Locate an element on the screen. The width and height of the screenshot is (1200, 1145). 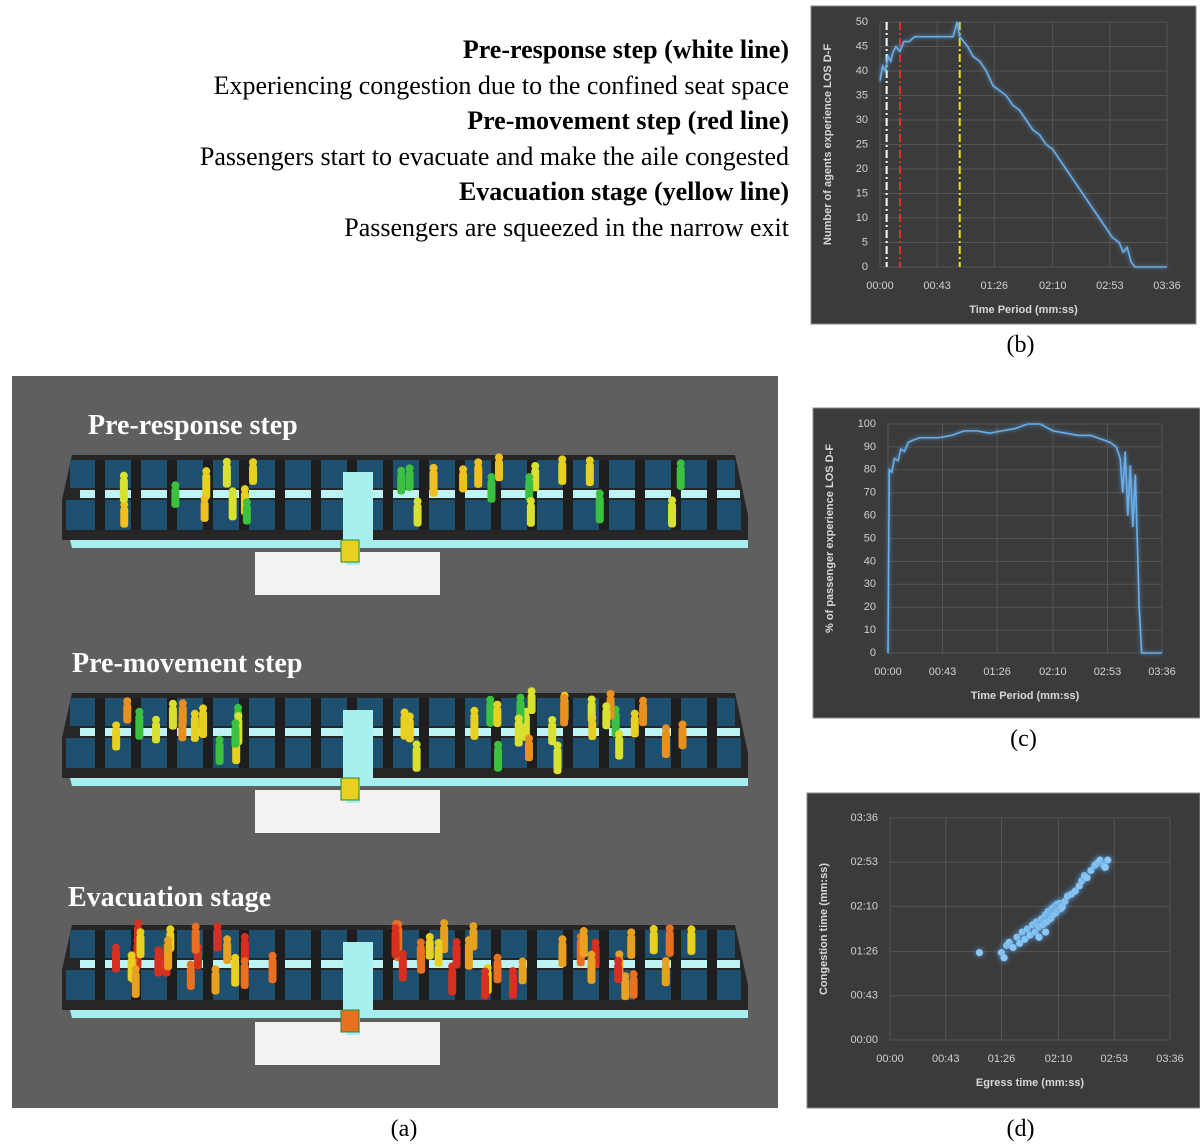
x-axis-label: Egress time (mm:ss) is located at coordinates (1030, 1083).